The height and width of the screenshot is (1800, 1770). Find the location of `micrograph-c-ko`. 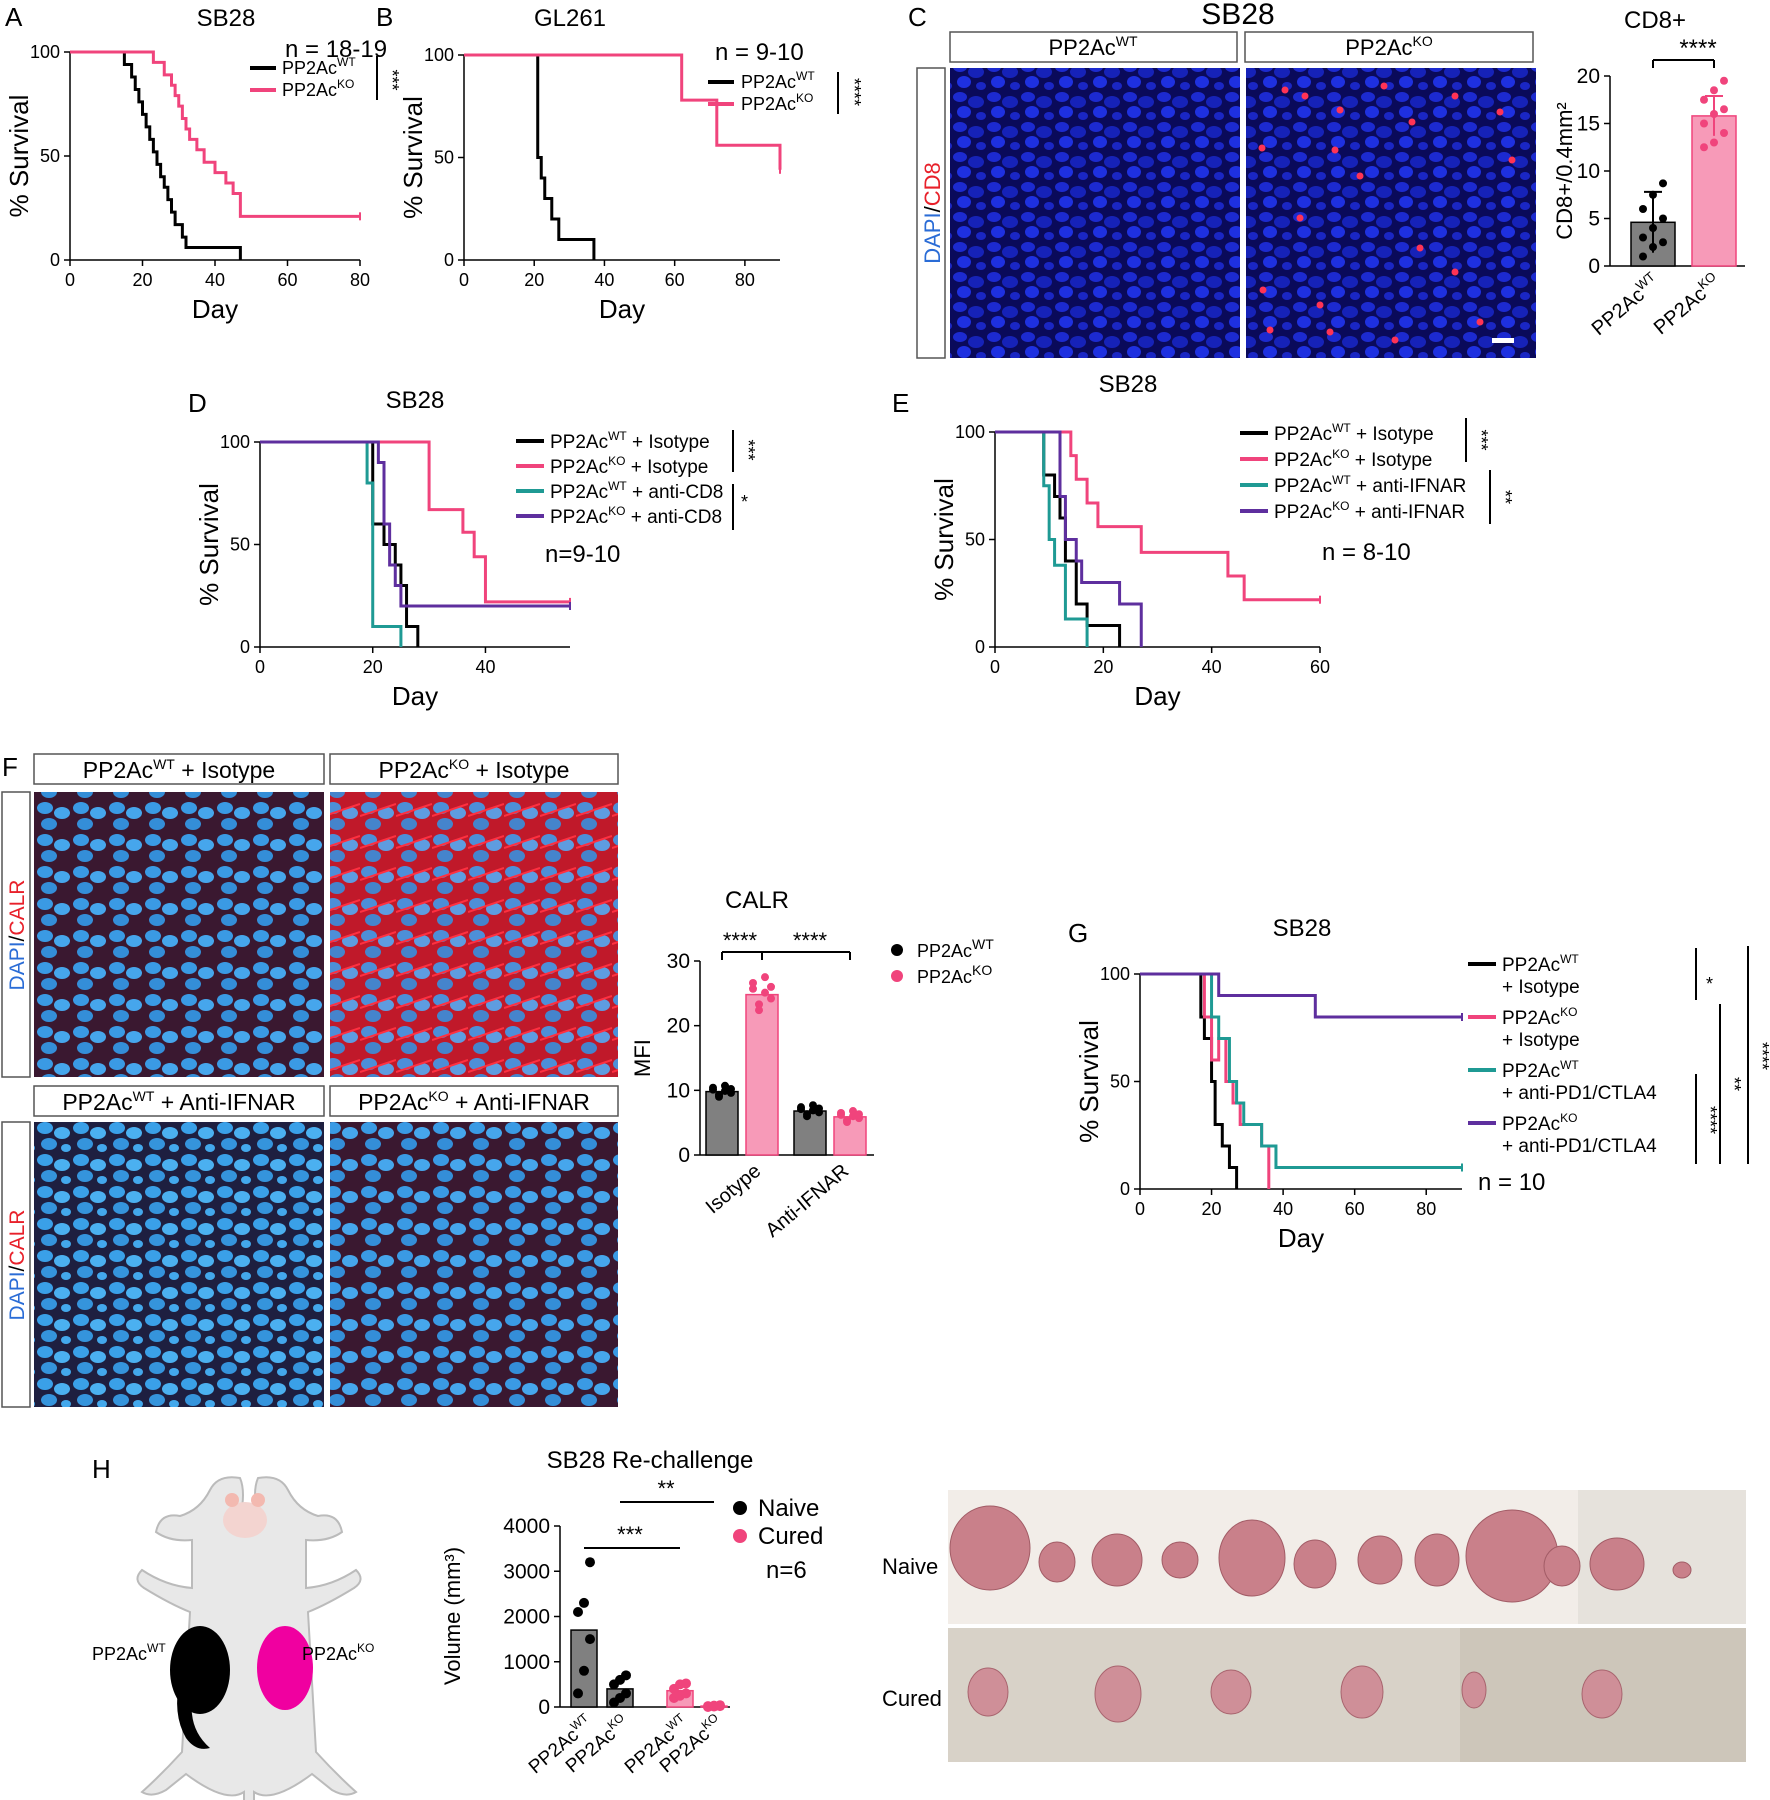

micrograph-c-ko is located at coordinates (1391, 213).